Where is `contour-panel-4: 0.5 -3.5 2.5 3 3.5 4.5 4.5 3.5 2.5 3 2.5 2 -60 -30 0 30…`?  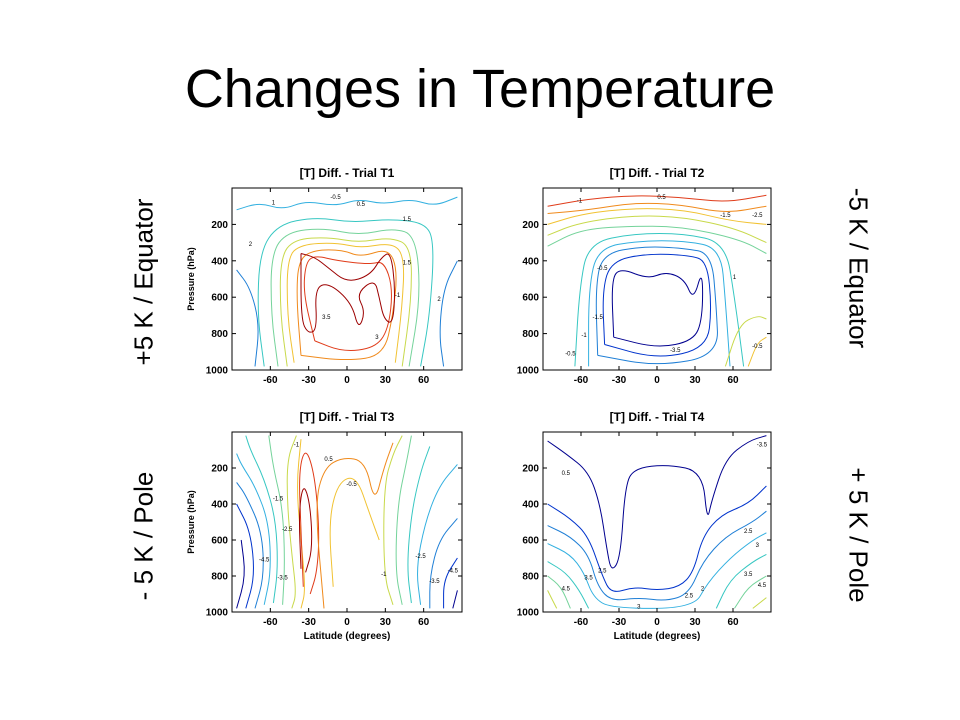 contour-panel-4: 0.5 -3.5 2.5 3 3.5 4.5 4.5 3.5 2.5 3 2.5 2 -60 -30 0 30… is located at coordinates (644, 526).